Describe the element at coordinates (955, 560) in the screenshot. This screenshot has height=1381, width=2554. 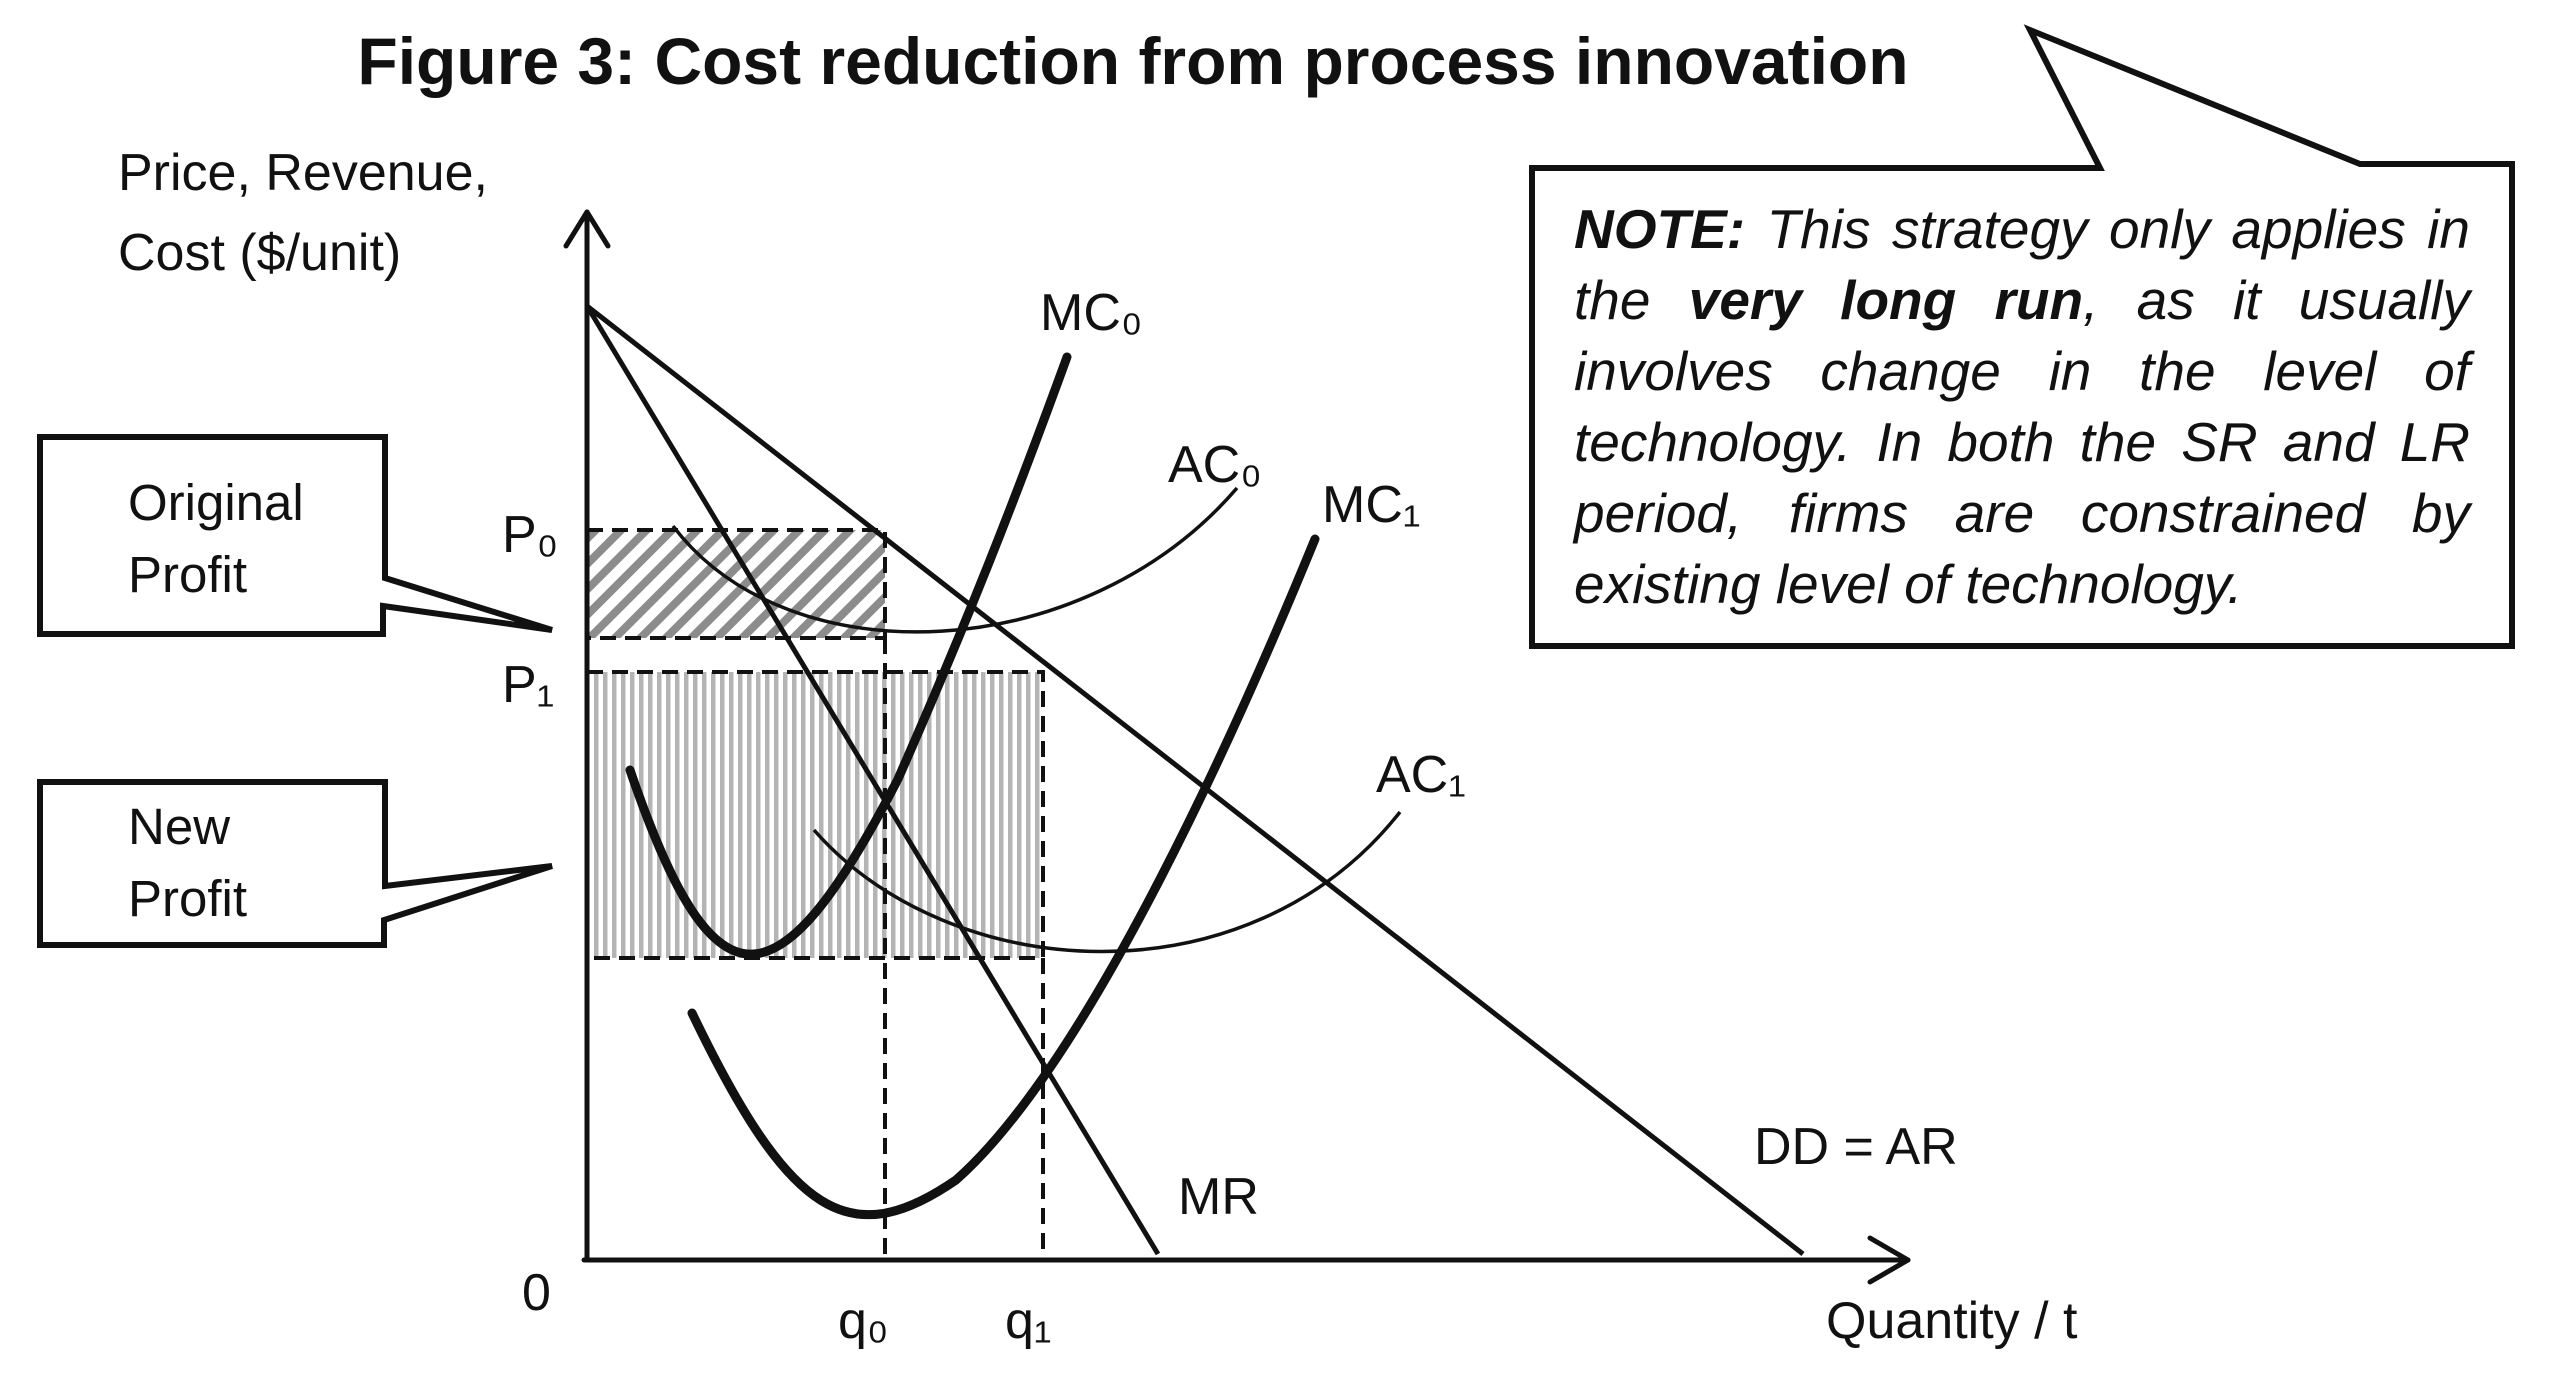
I see `ac0-curve` at that location.